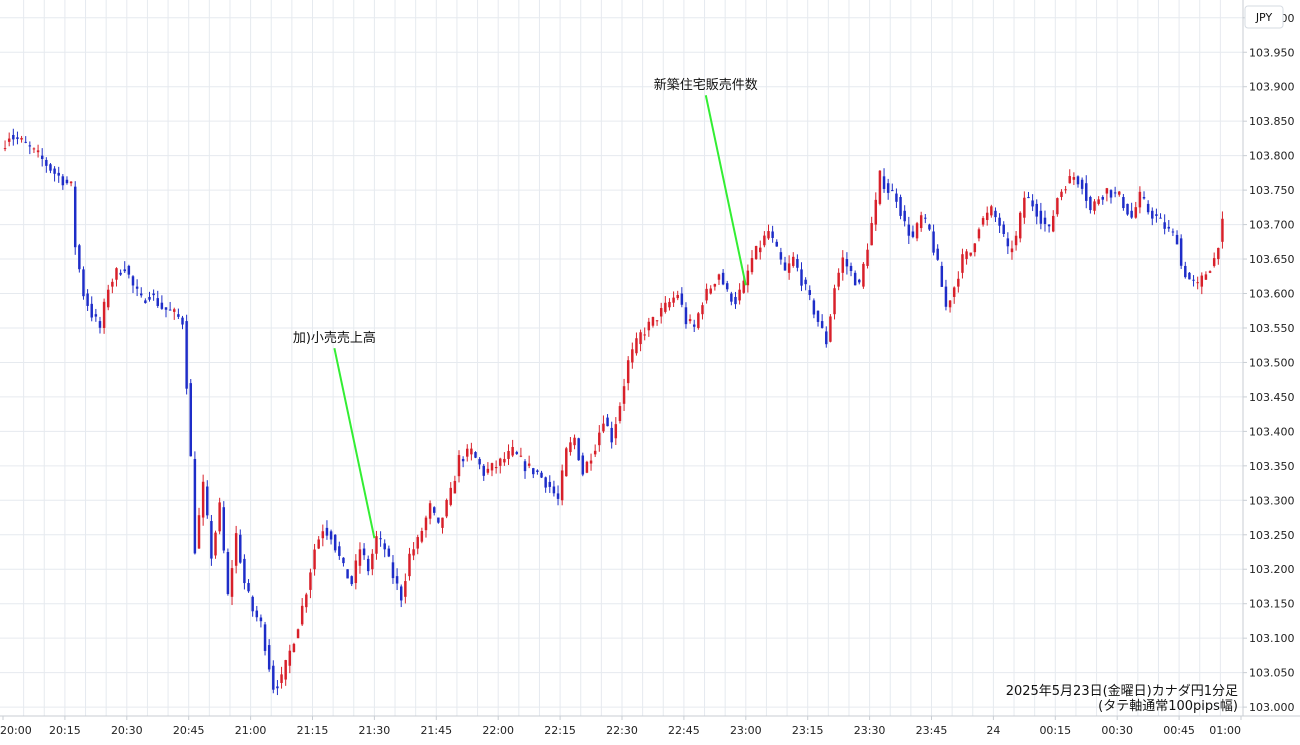 The width and height of the screenshot is (1300, 745). Describe the element at coordinates (706, 85) in the screenshot. I see `annotation-label: 新築住宅販売件数` at that location.